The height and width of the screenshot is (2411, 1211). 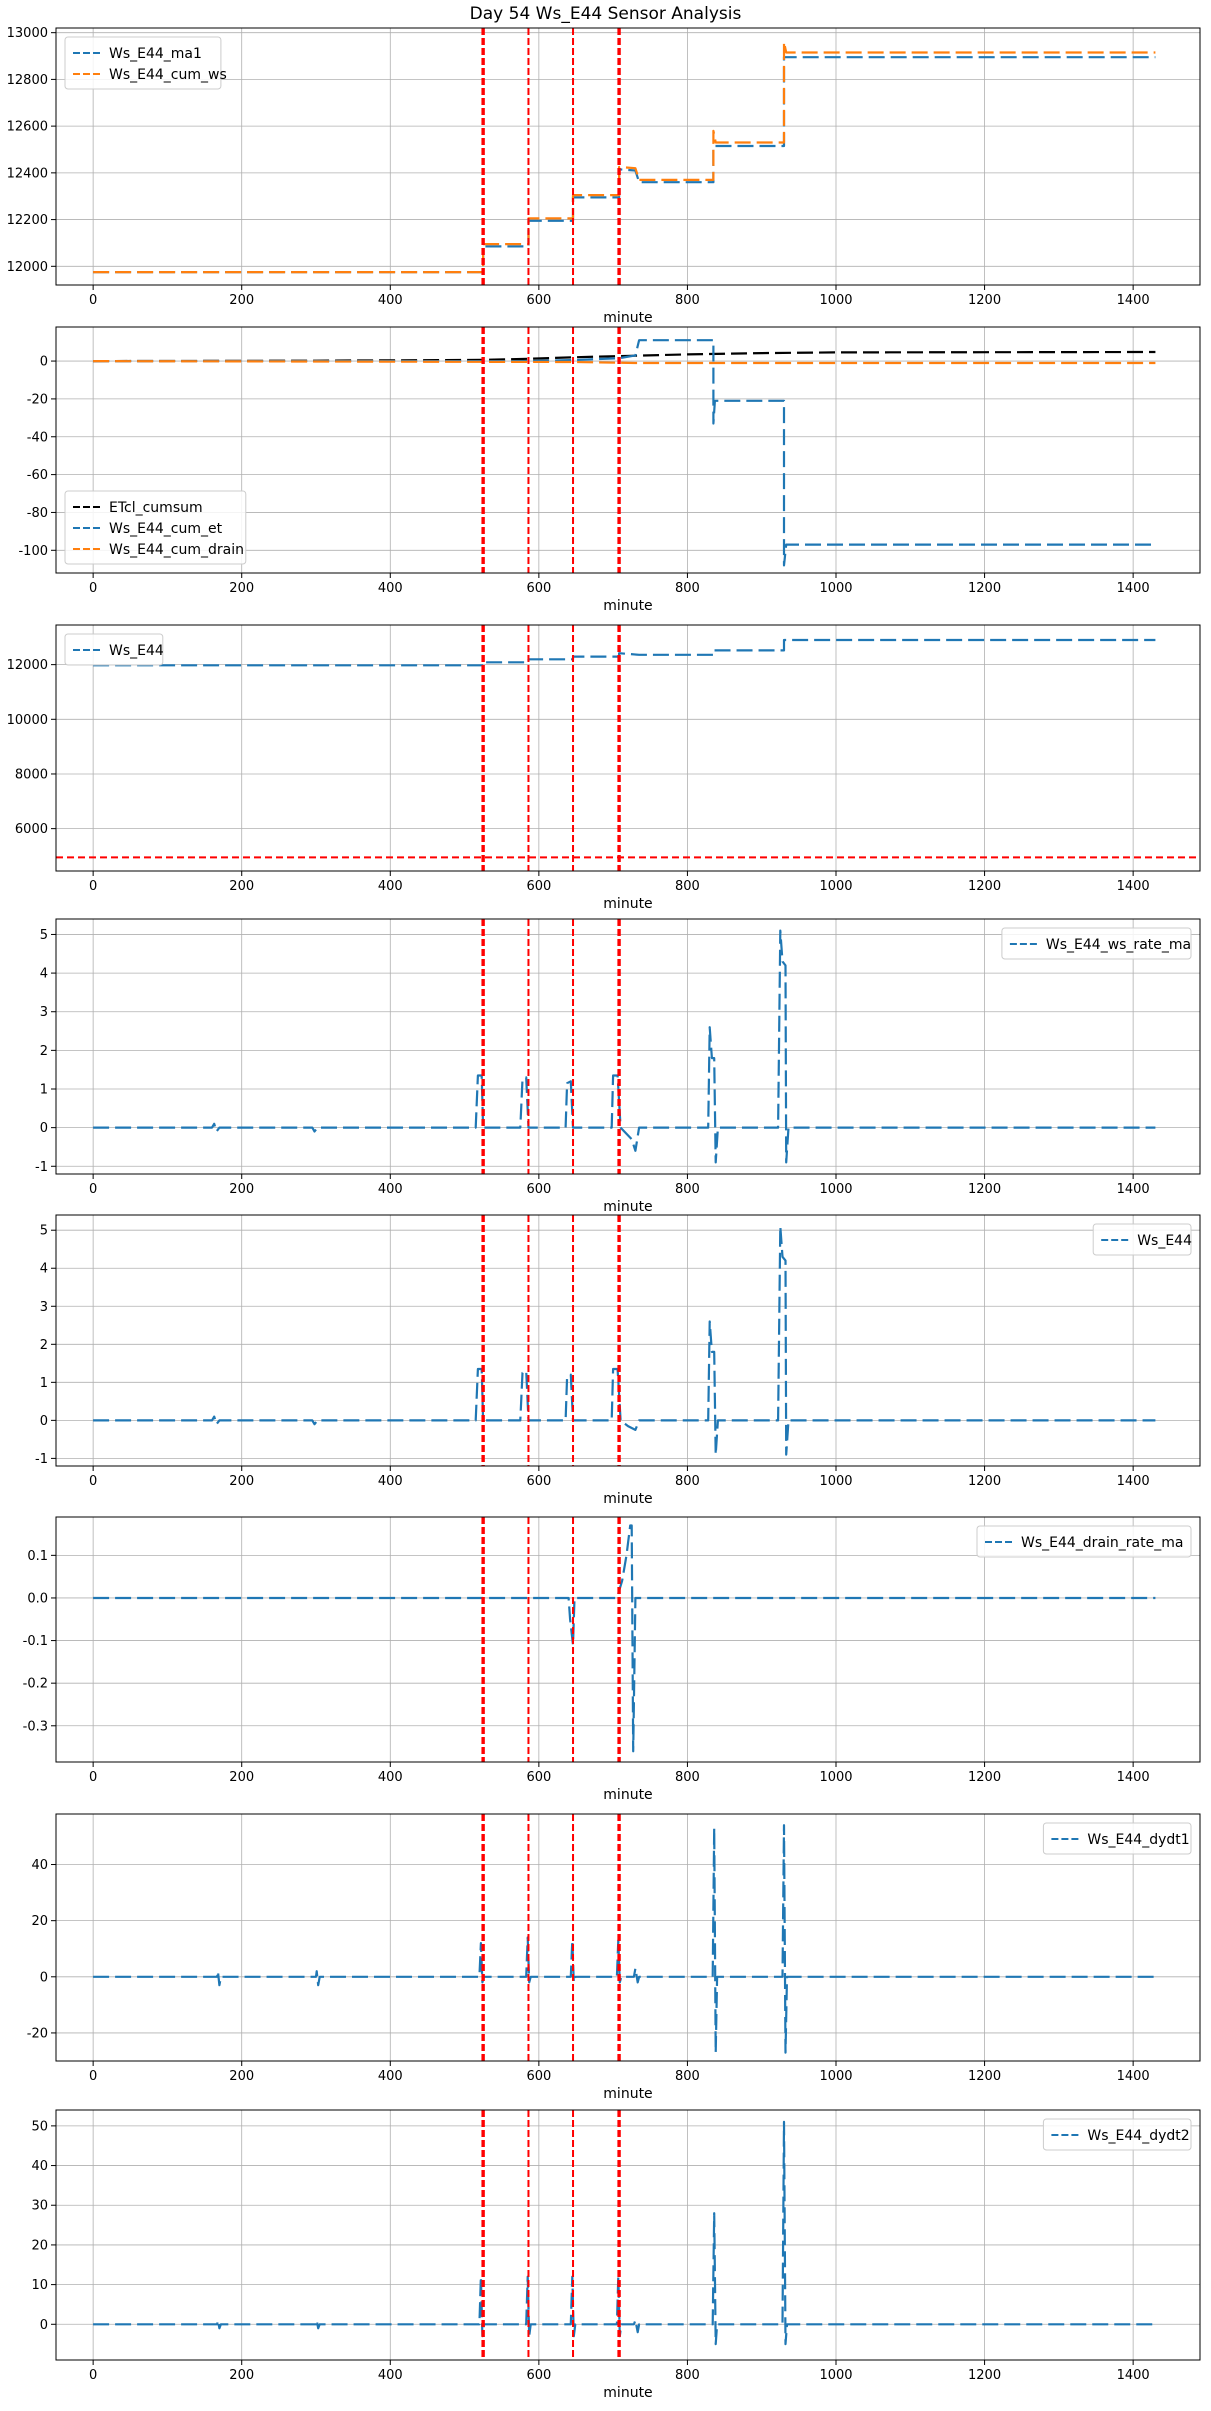 I want to click on legend: Ws_E44_ws_rate_ma, so click(x=1096, y=943).